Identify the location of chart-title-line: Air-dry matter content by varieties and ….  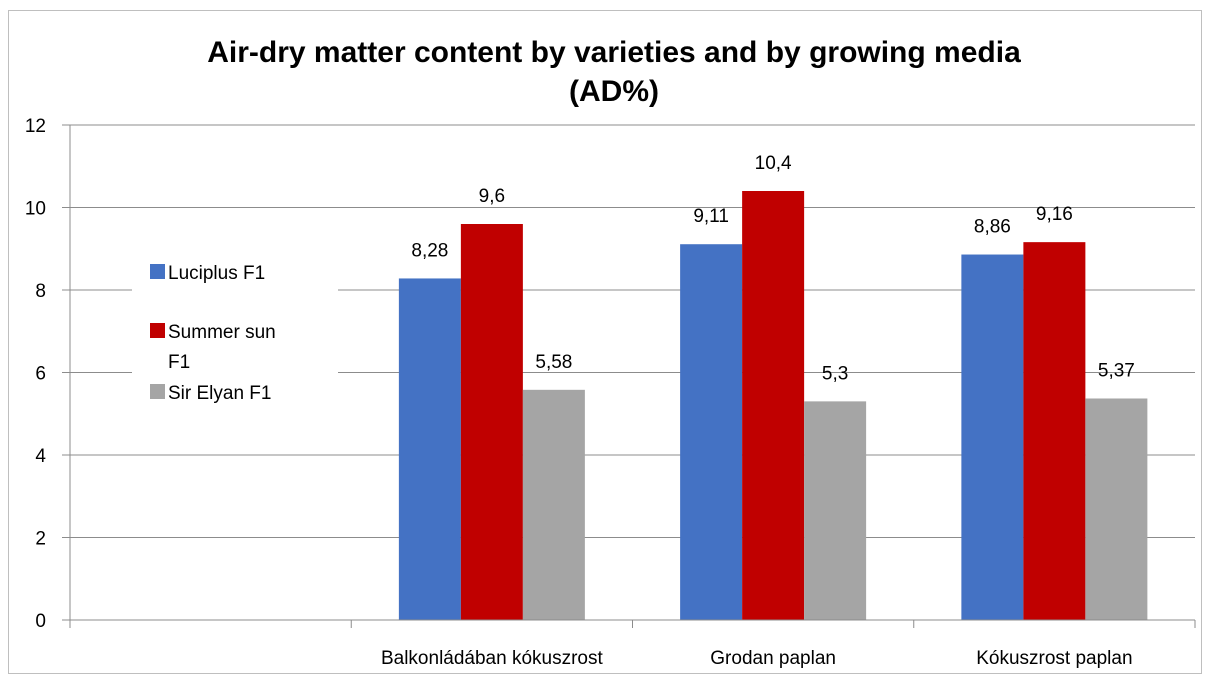
(614, 52).